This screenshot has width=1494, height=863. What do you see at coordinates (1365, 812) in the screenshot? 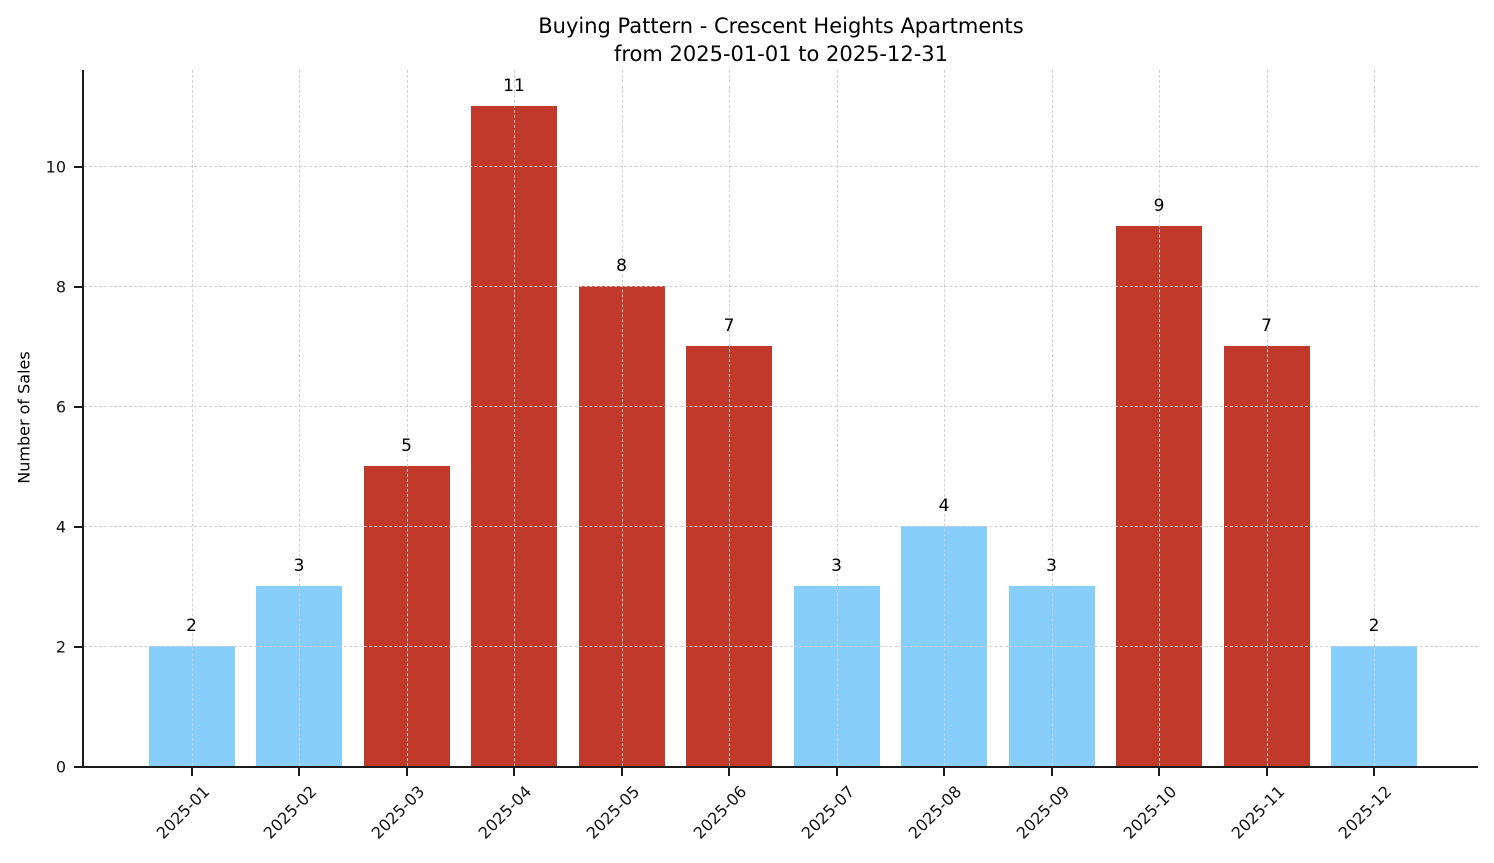
I see `x-tick-label-2025-12: 2025-12` at bounding box center [1365, 812].